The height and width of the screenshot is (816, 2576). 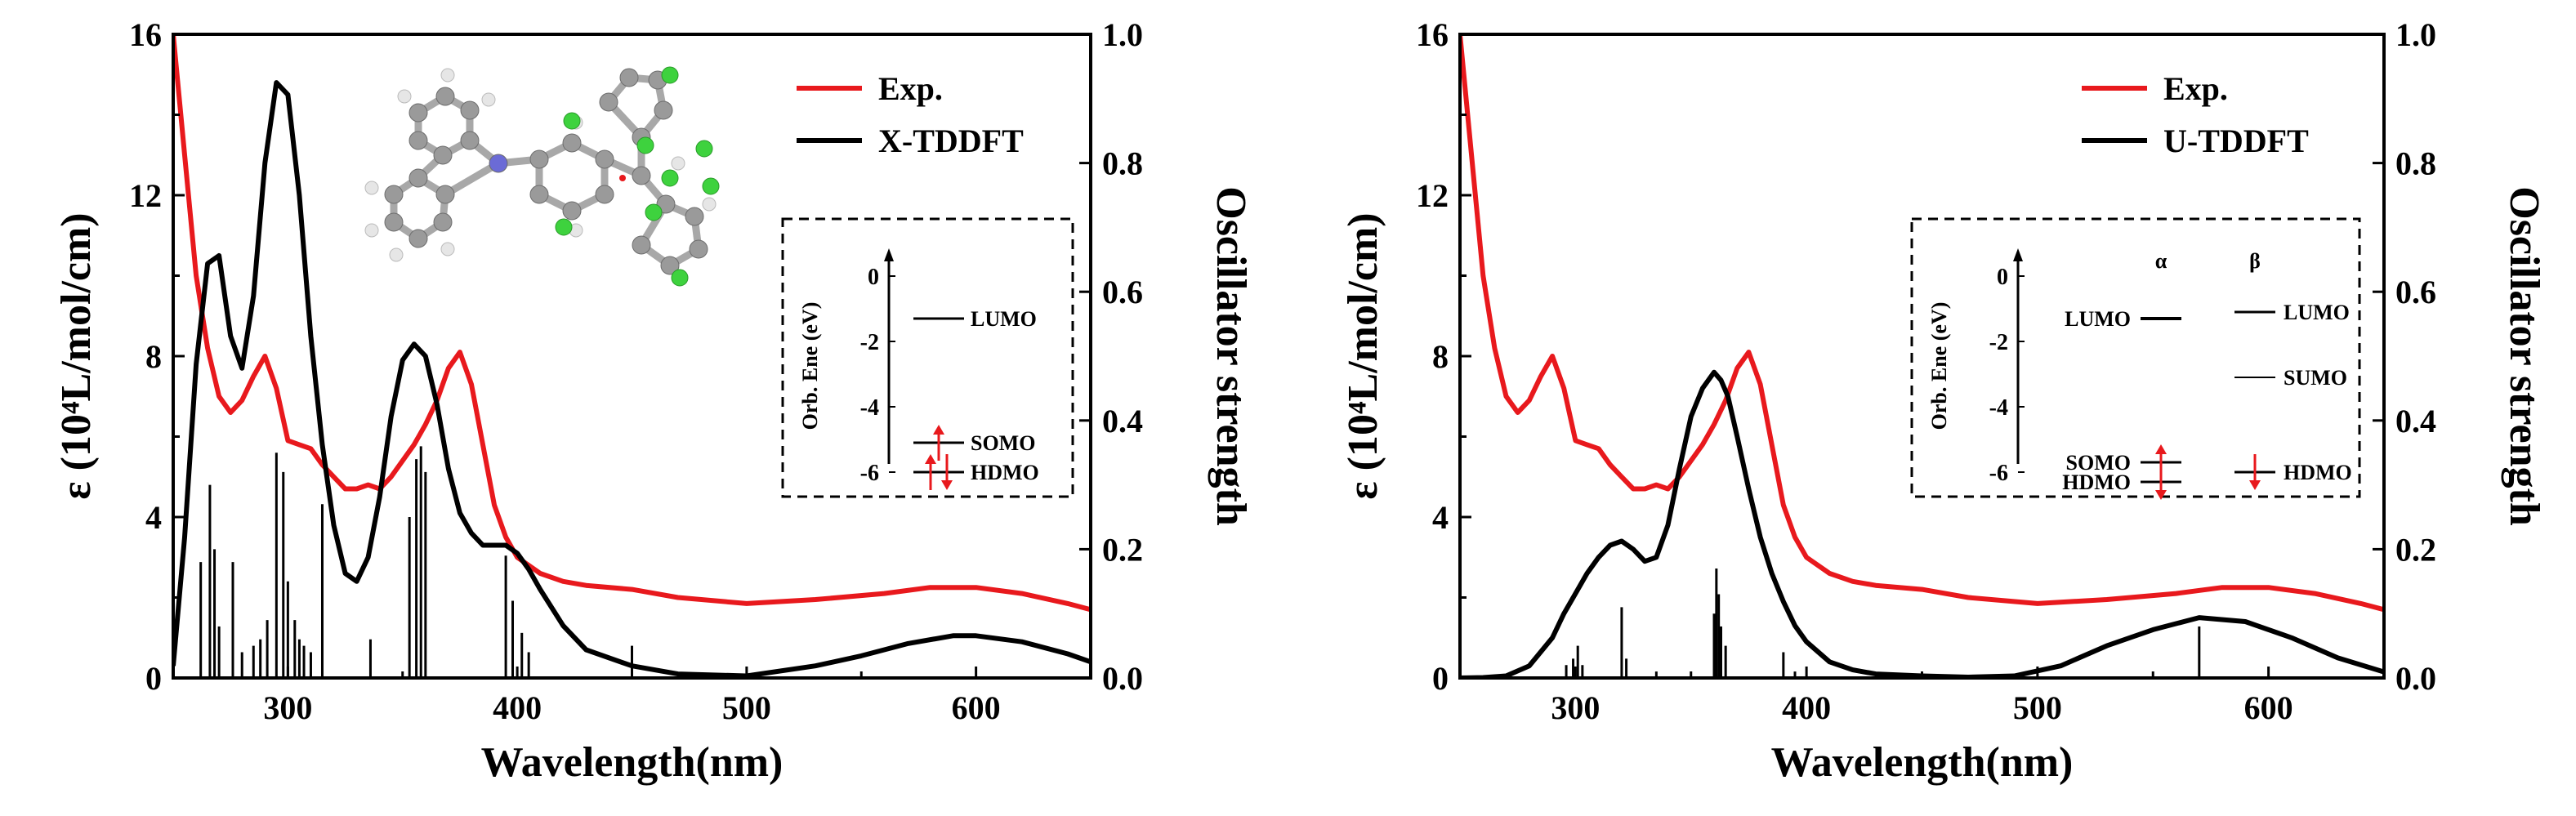 What do you see at coordinates (1003, 443) in the screenshot?
I see `orbital-level-label: SOMO` at bounding box center [1003, 443].